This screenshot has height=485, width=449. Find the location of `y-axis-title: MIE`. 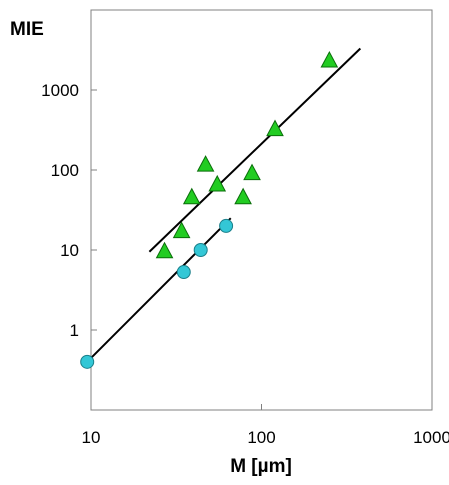

y-axis-title: MIE is located at coordinates (27, 29).